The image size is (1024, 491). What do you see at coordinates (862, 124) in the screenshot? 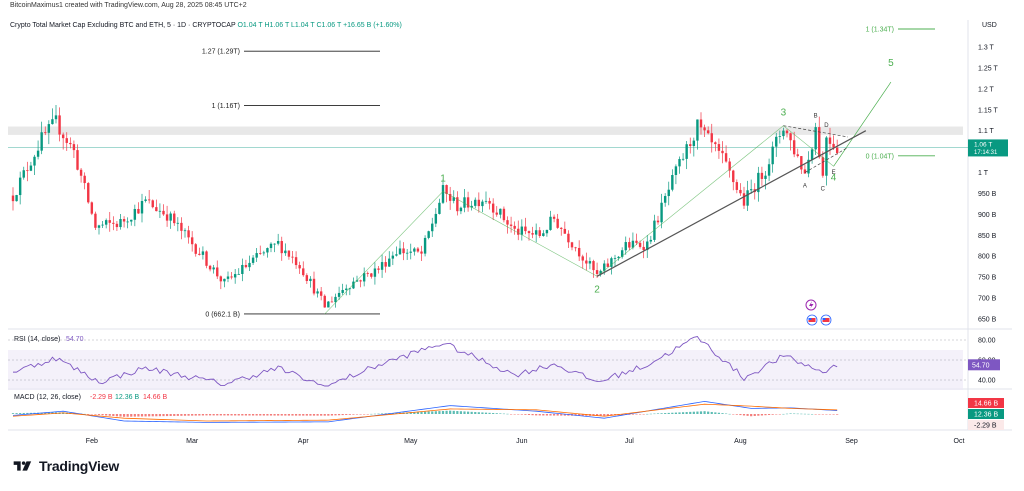
I see `wave-5-projection` at bounding box center [862, 124].